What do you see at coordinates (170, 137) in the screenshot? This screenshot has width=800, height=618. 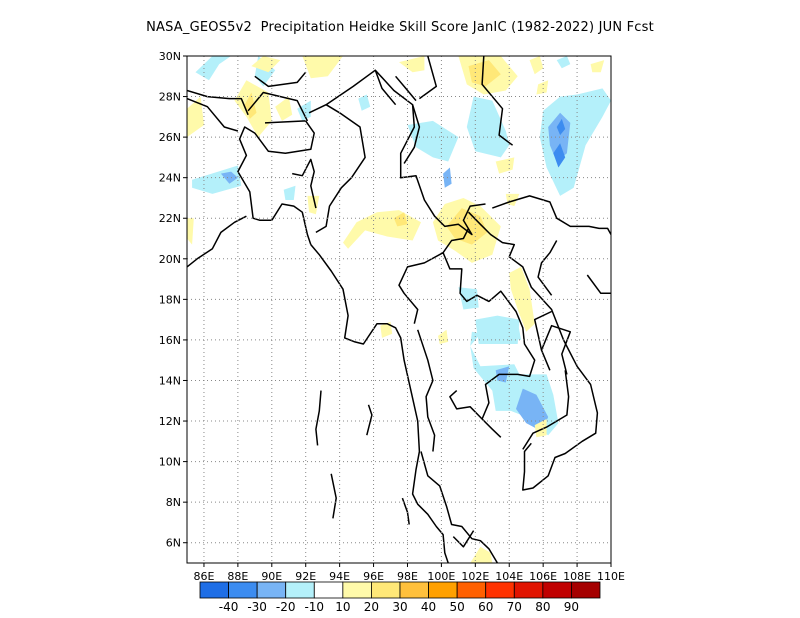 I see `lat-tick-label: 26N` at bounding box center [170, 137].